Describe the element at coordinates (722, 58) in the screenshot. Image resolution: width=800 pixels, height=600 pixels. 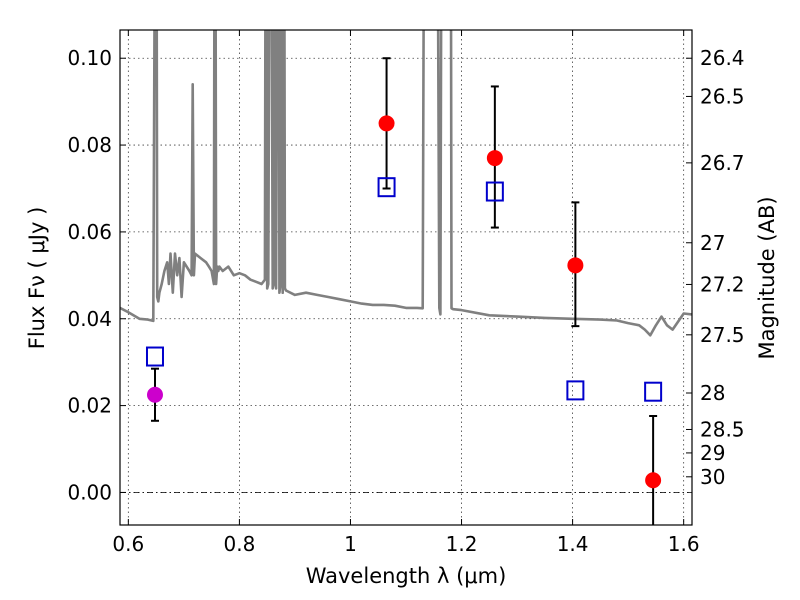
I see `right-tick-label: 26.4` at that location.